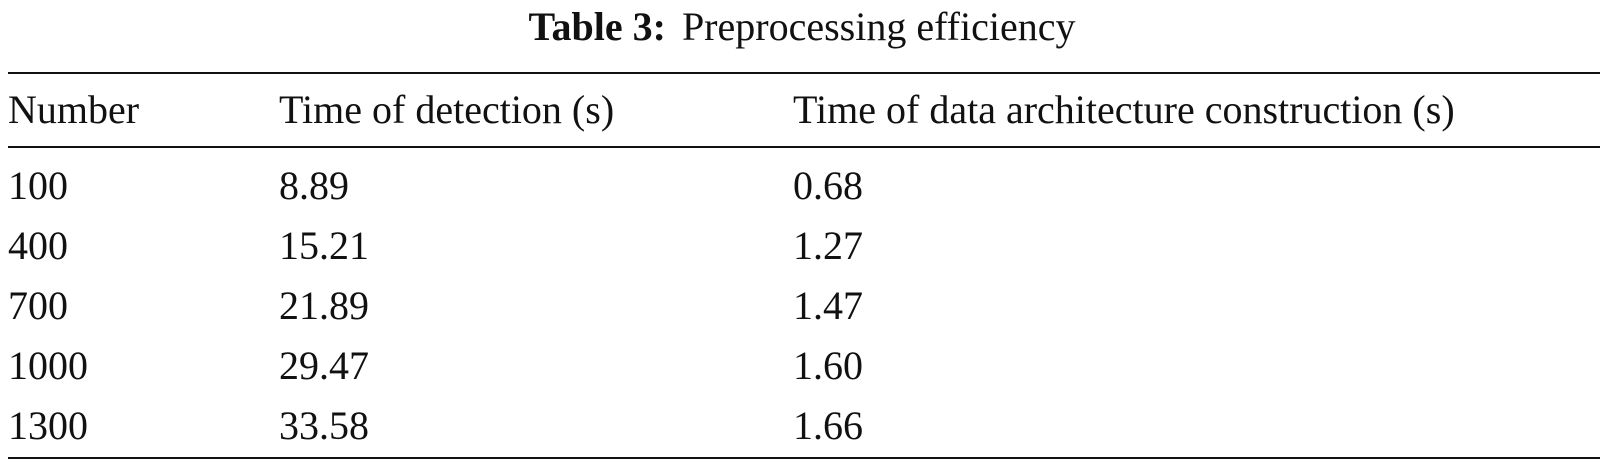  I want to click on table-cell-number: 400, so click(38, 245).